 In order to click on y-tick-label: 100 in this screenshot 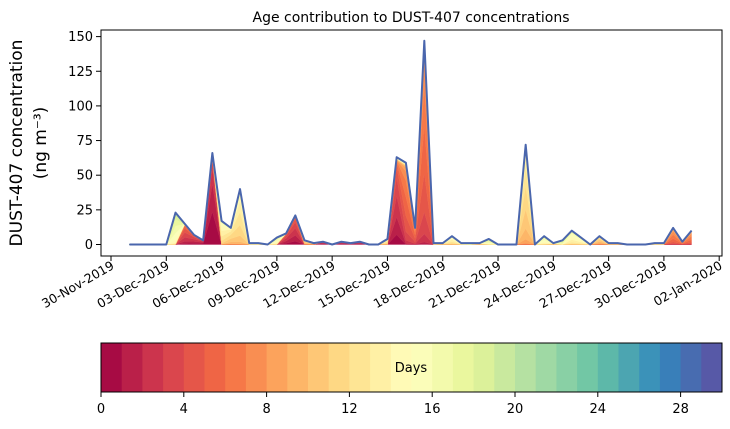, I will do `click(80, 106)`.